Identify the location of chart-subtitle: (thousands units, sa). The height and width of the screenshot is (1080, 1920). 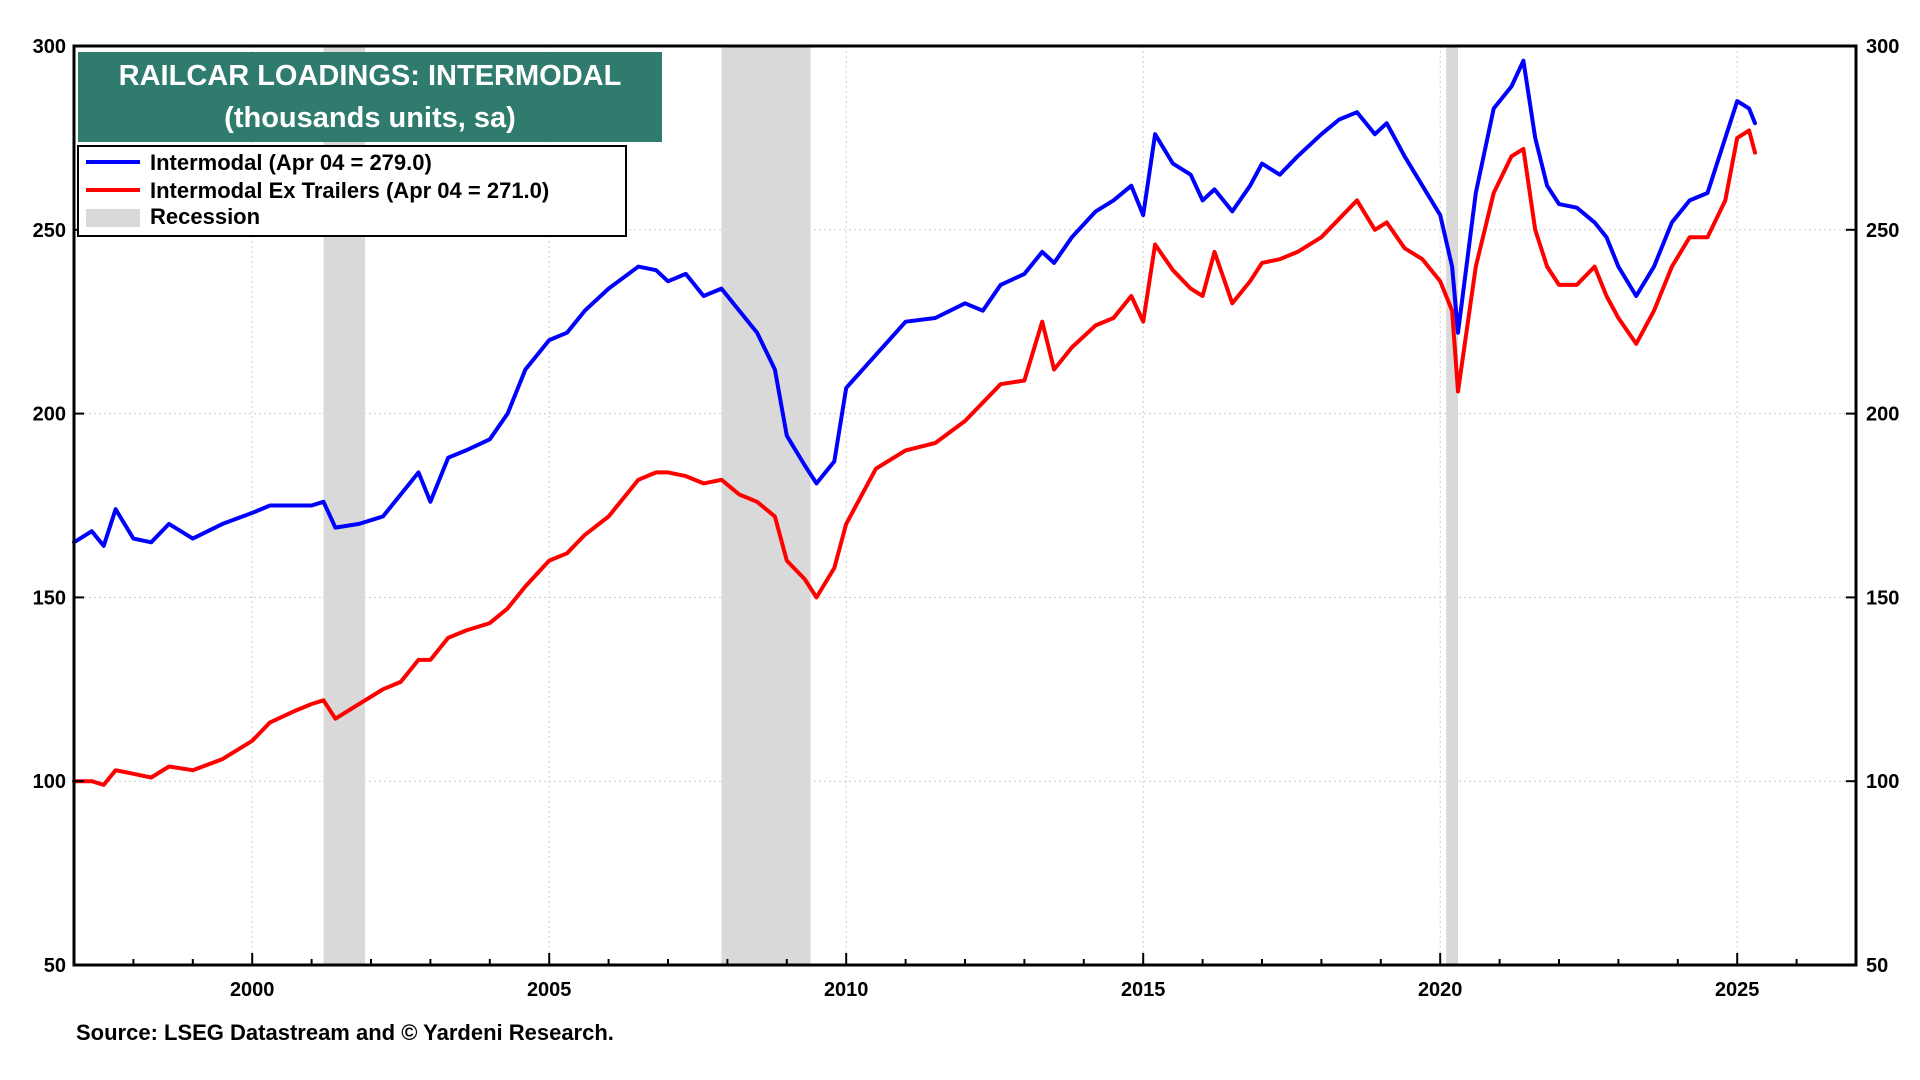
(370, 118).